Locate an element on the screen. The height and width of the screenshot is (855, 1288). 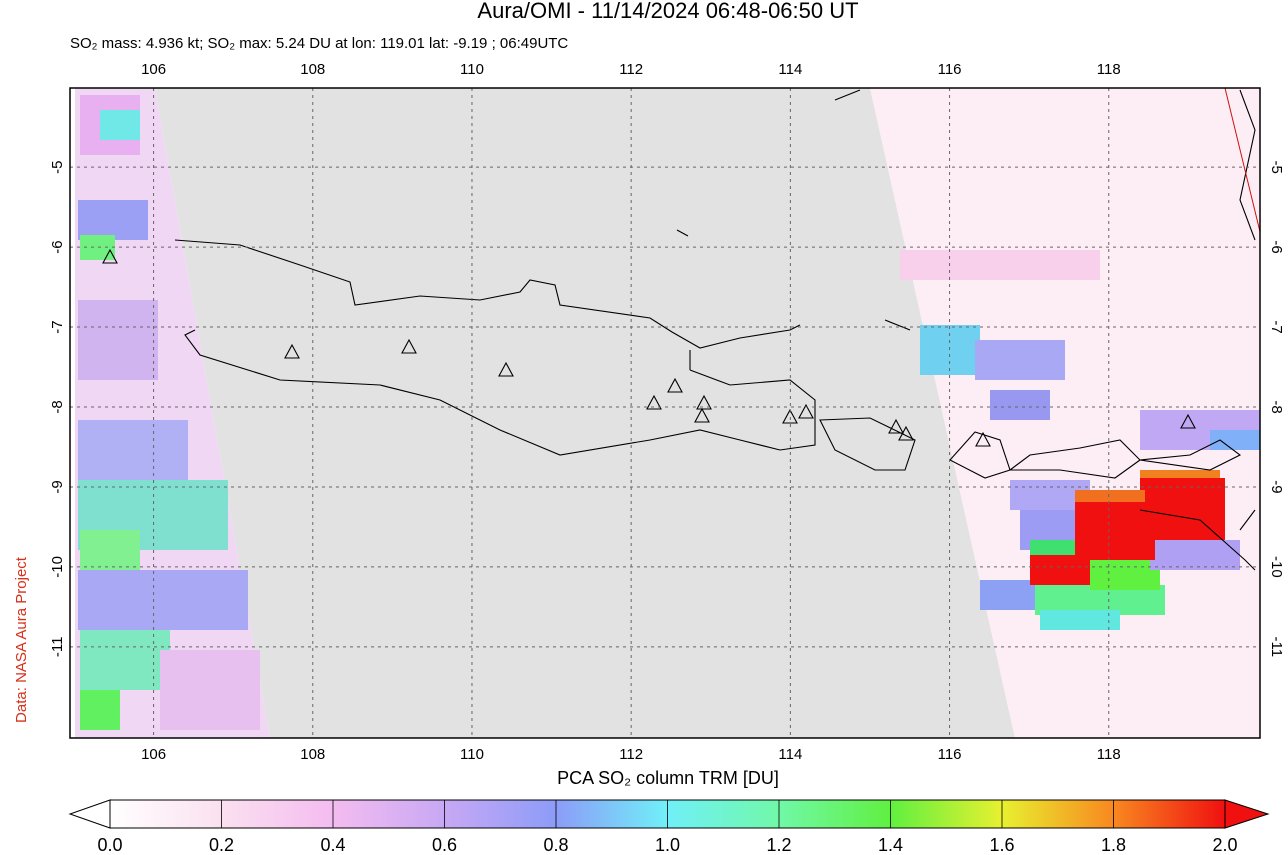
colorbar-tick-label: 1.0 is located at coordinates (667, 845).